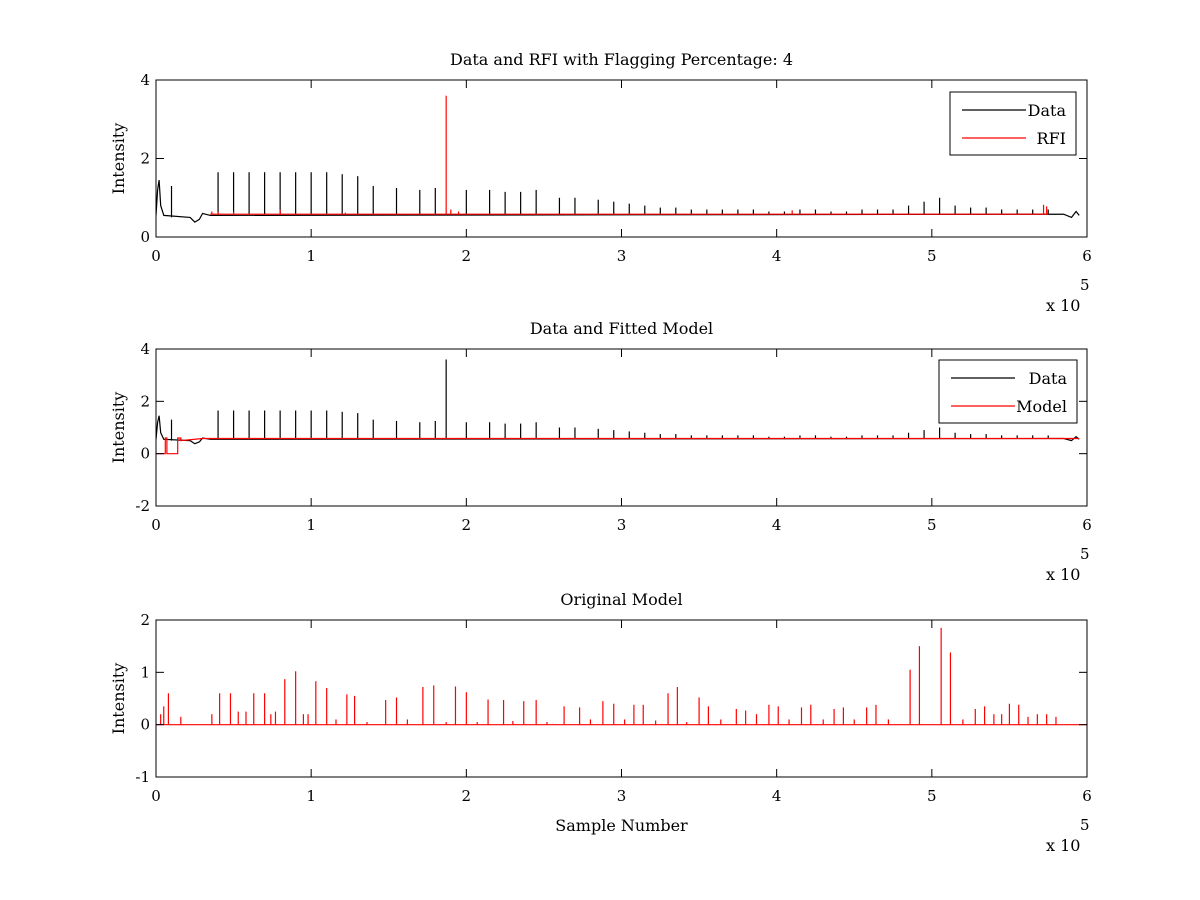 The height and width of the screenshot is (900, 1200). What do you see at coordinates (145, 672) in the screenshot?
I see `y-tick-label: 1` at bounding box center [145, 672].